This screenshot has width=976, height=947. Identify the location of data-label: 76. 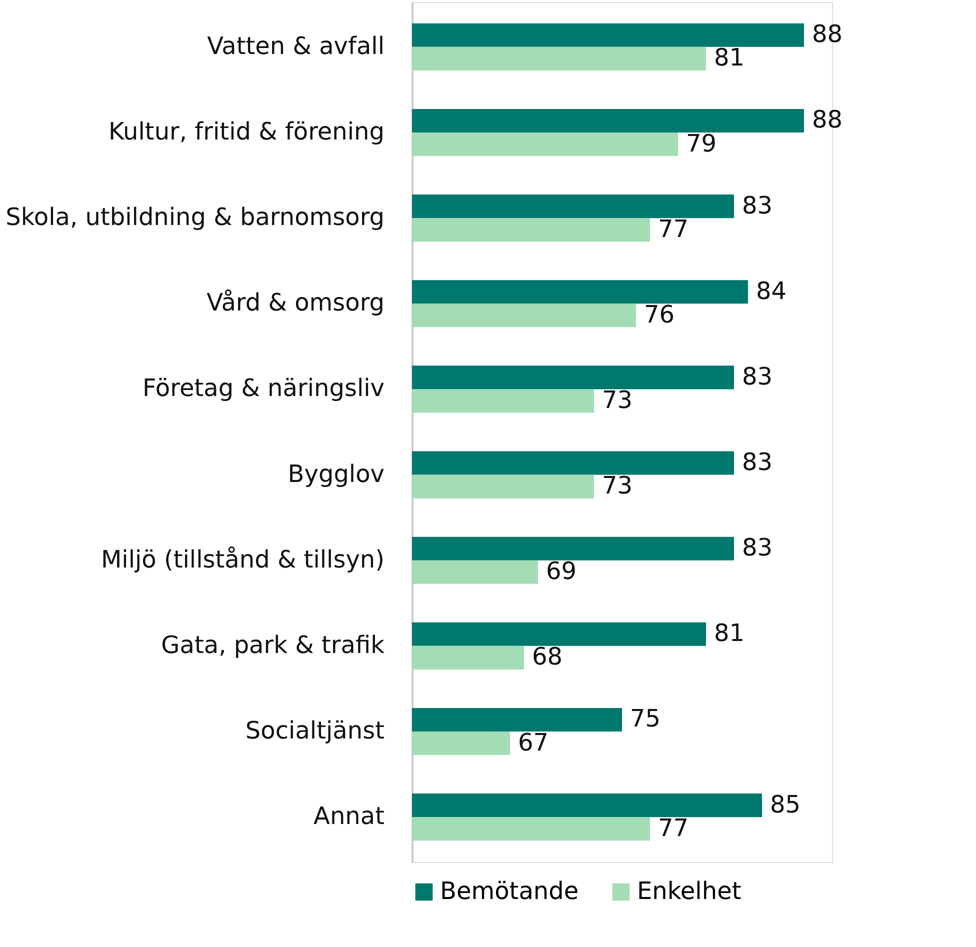
(659, 314).